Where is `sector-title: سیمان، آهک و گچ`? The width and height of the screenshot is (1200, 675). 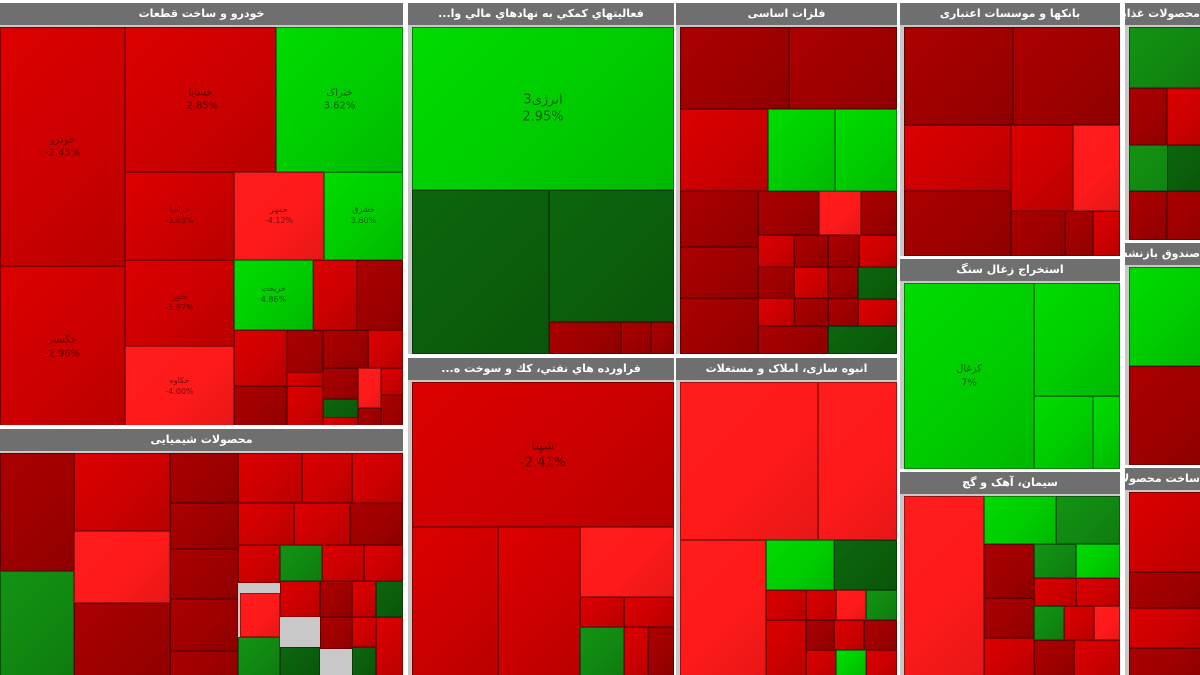 sector-title: سیمان، آهک و گچ is located at coordinates (1010, 483).